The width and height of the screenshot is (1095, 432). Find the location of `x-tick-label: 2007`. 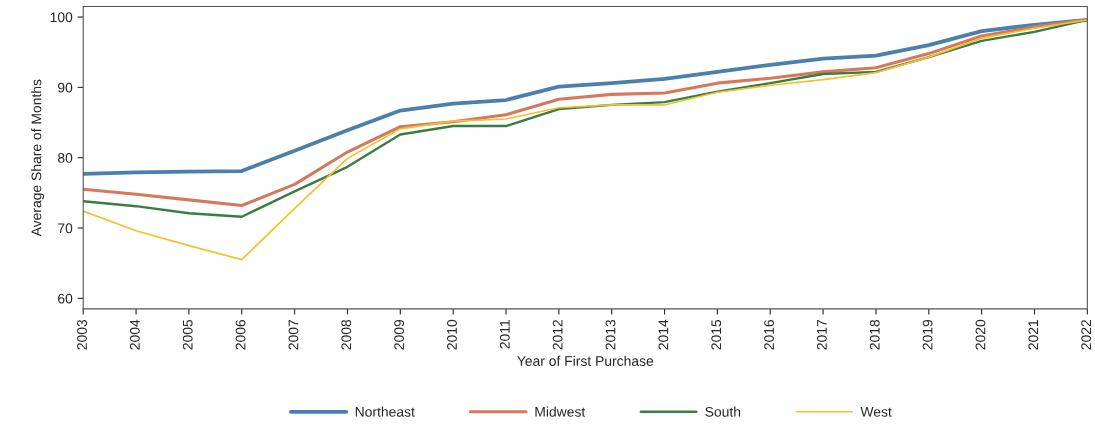

x-tick-label: 2007 is located at coordinates (293, 334).